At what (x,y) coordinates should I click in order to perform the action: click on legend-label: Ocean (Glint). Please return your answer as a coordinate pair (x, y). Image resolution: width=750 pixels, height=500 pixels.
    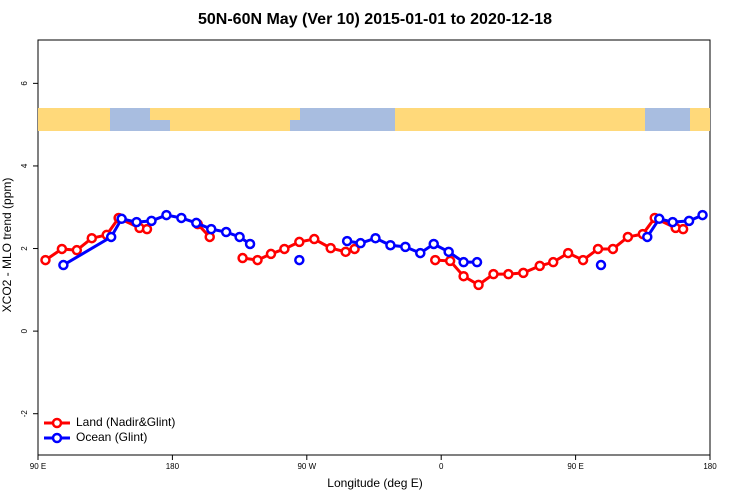
    Looking at the image, I should click on (111, 437).